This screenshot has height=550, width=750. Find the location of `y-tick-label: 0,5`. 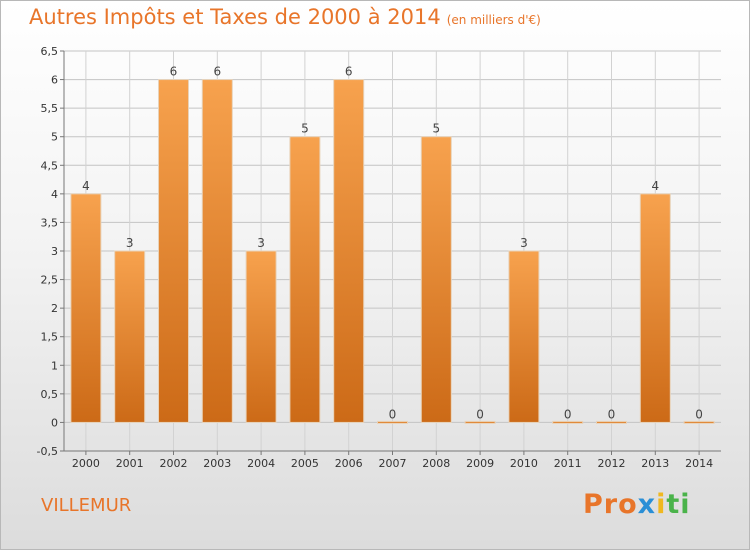

y-tick-label: 0,5 is located at coordinates (50, 394).